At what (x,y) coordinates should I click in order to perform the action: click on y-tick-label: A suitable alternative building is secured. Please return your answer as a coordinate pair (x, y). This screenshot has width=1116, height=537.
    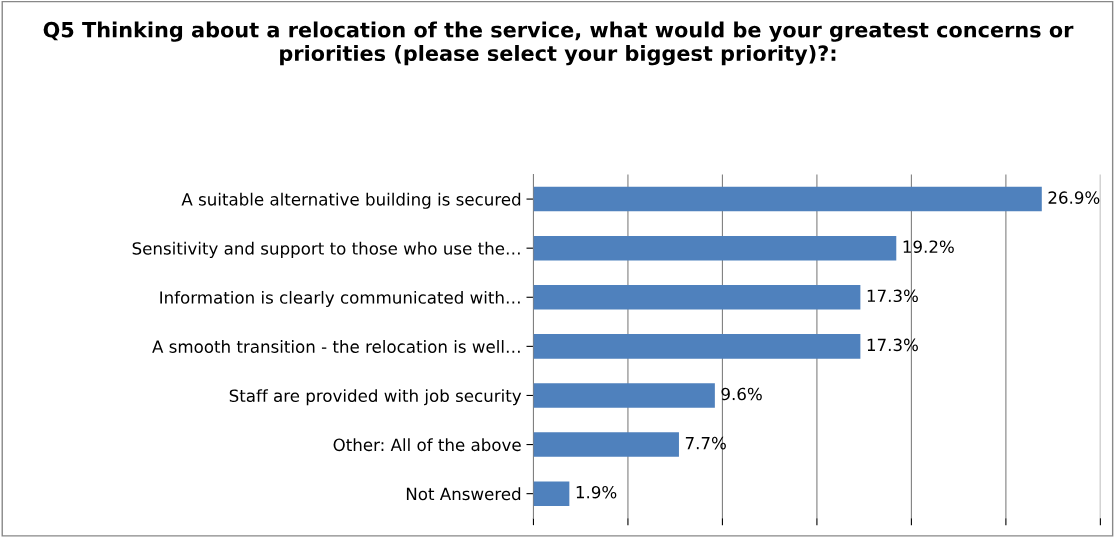
    Looking at the image, I should click on (351, 200).